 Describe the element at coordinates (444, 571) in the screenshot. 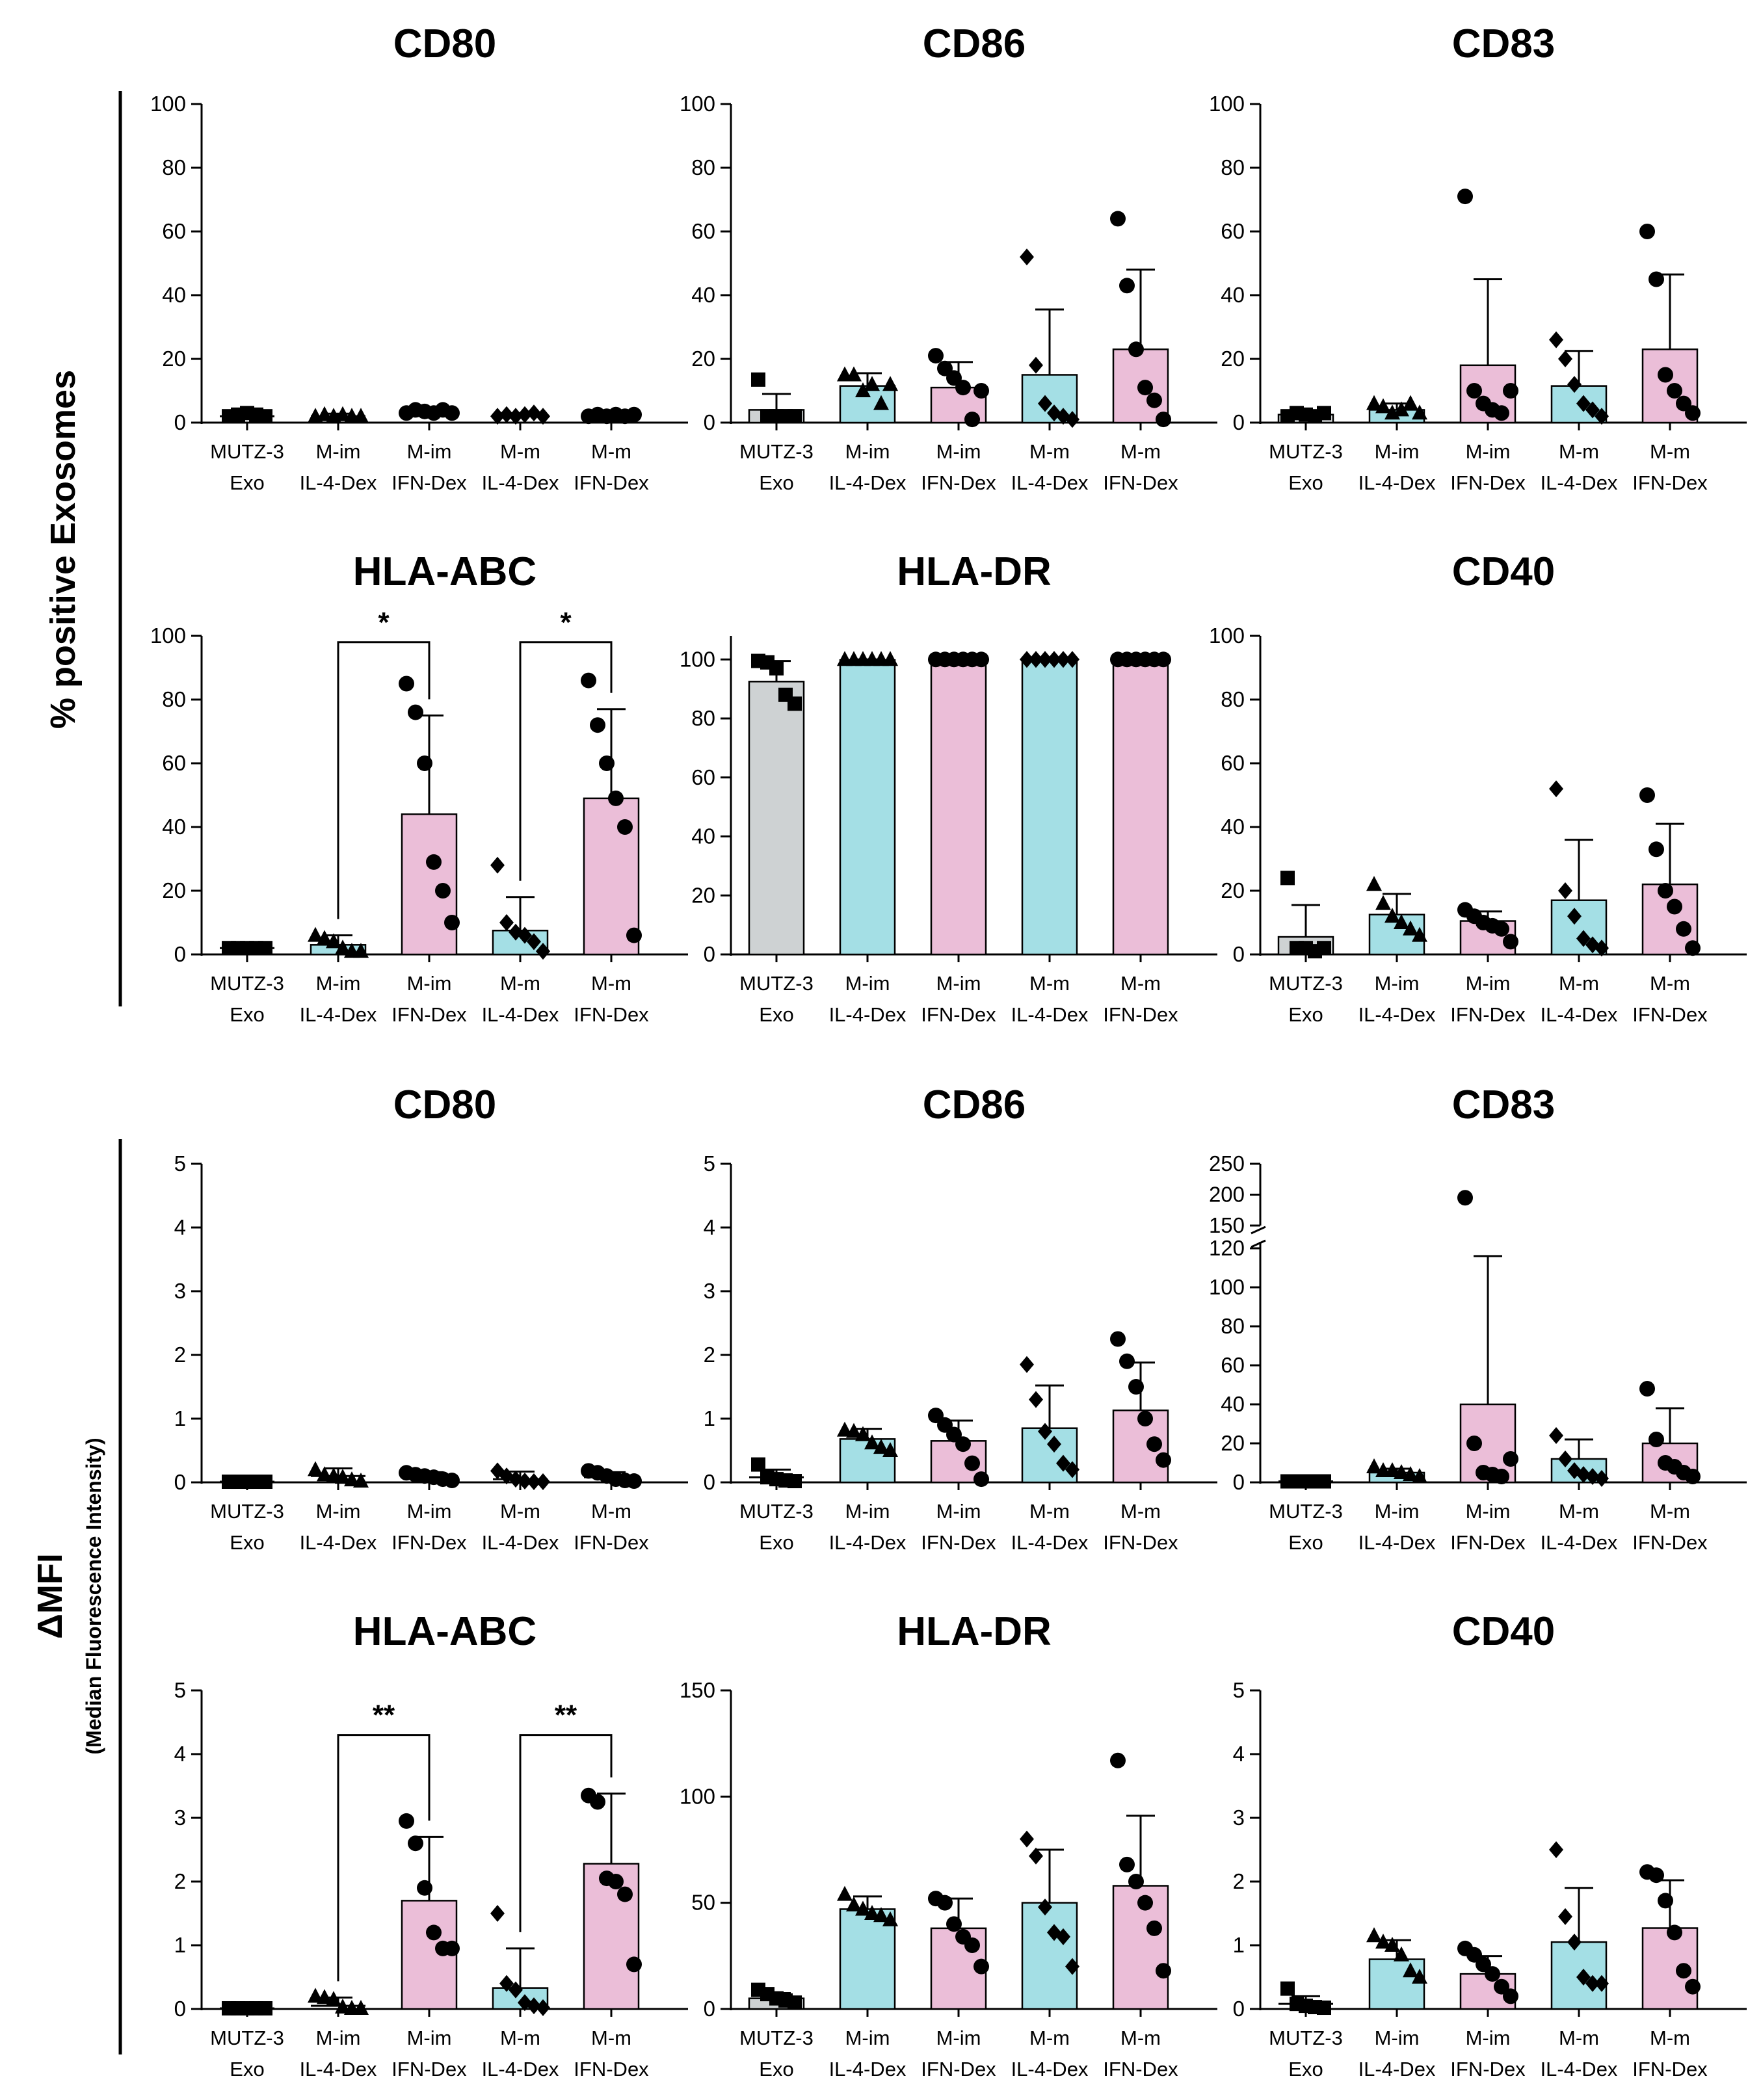

I see `chart-title: HLA-ABC` at that location.